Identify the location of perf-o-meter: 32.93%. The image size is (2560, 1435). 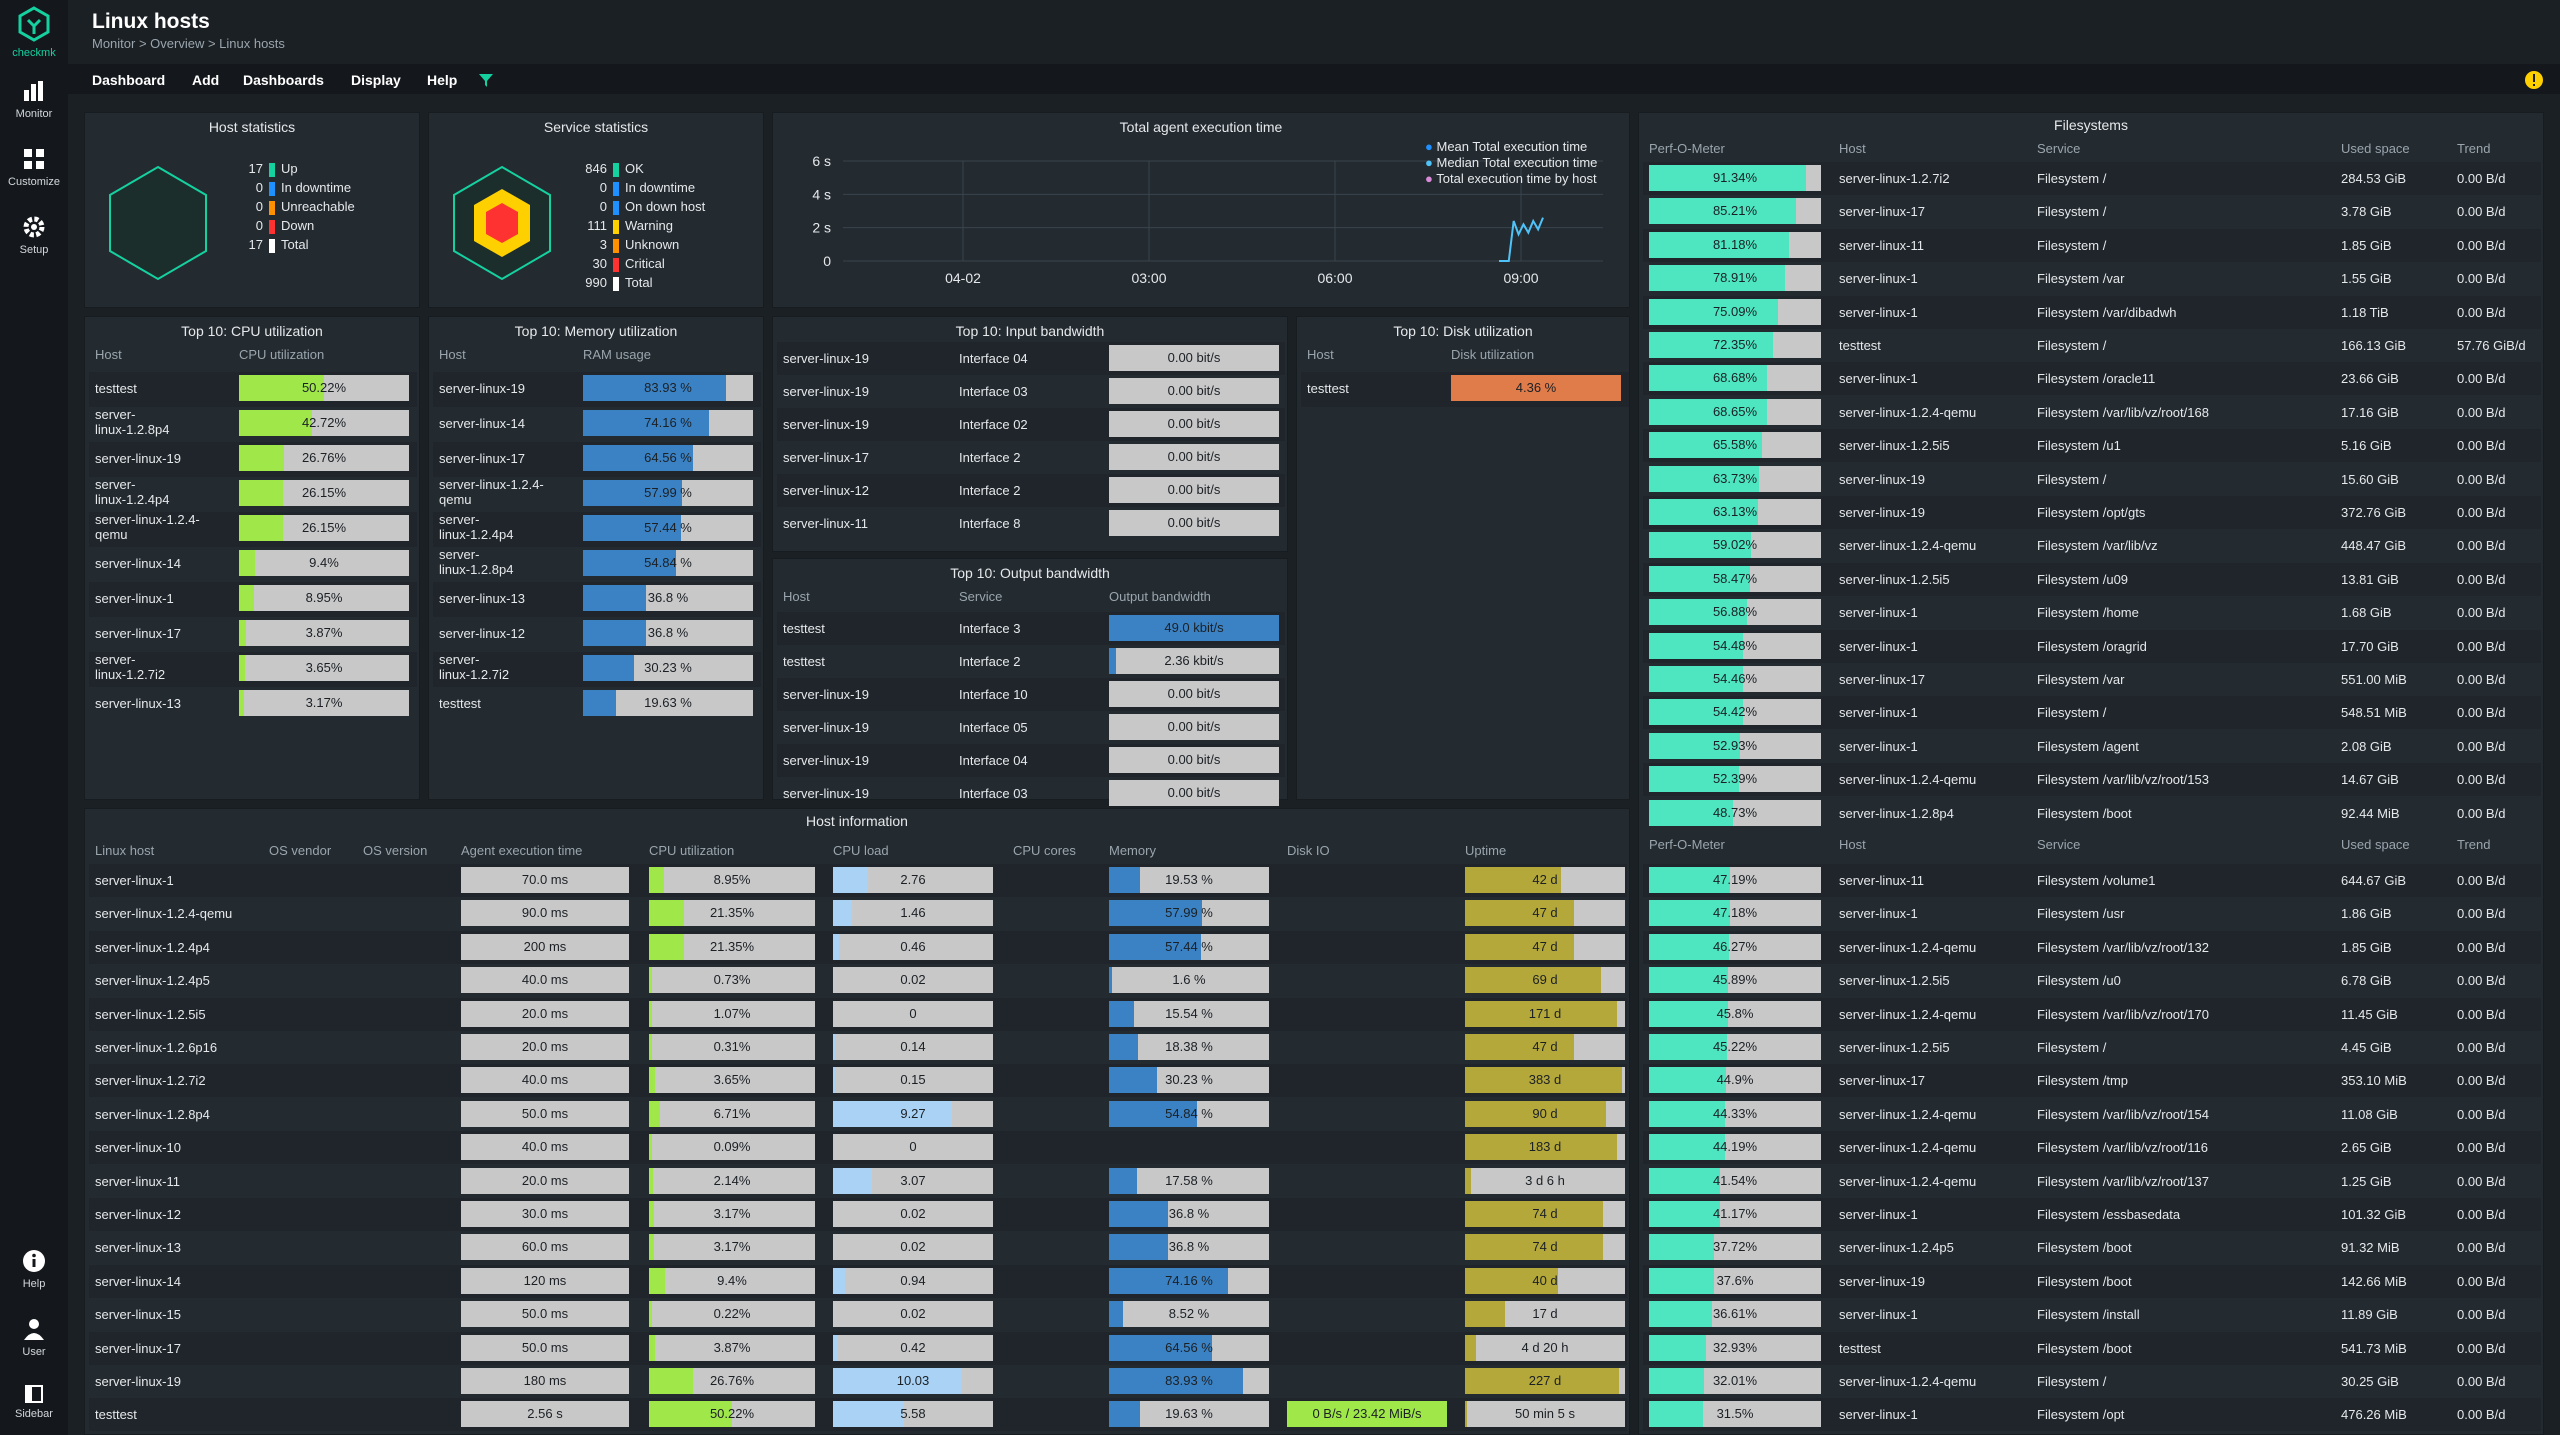
(1735, 1347).